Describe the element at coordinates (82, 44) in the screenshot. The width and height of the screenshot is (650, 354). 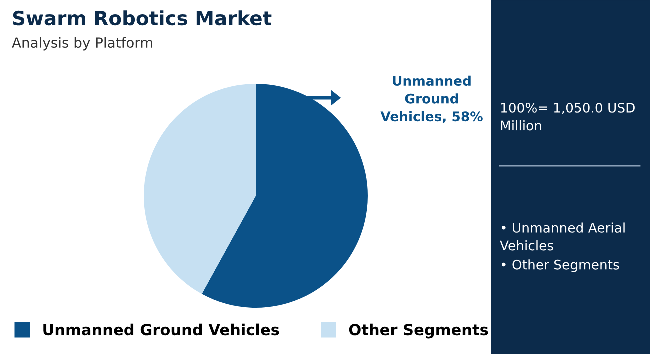
I see `chart-subtitle: Analysis by Platform` at that location.